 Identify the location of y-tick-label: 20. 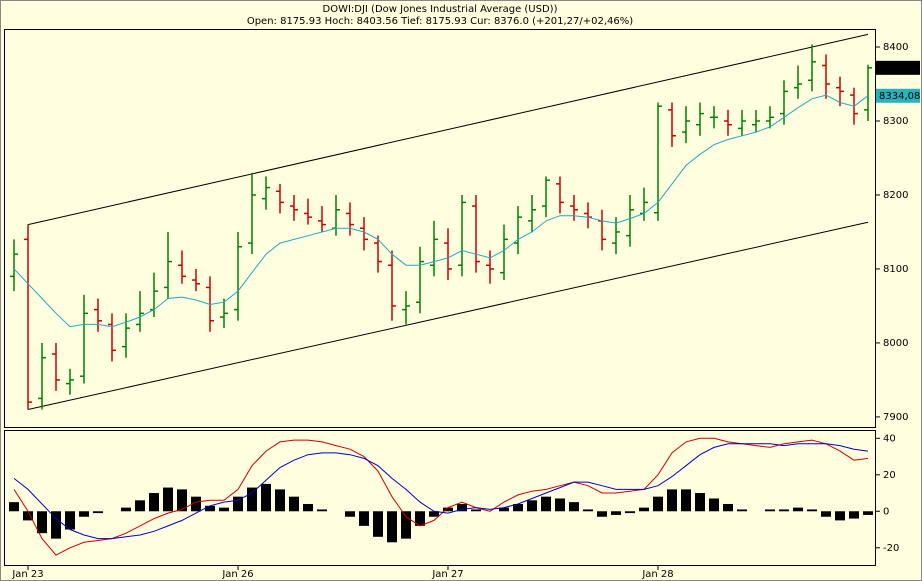
(889, 475).